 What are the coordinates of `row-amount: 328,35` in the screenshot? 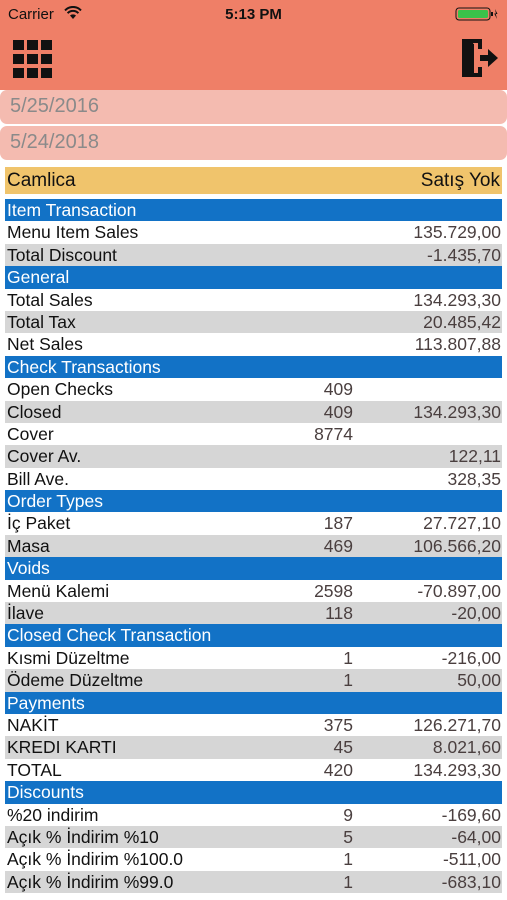 It's located at (474, 478).